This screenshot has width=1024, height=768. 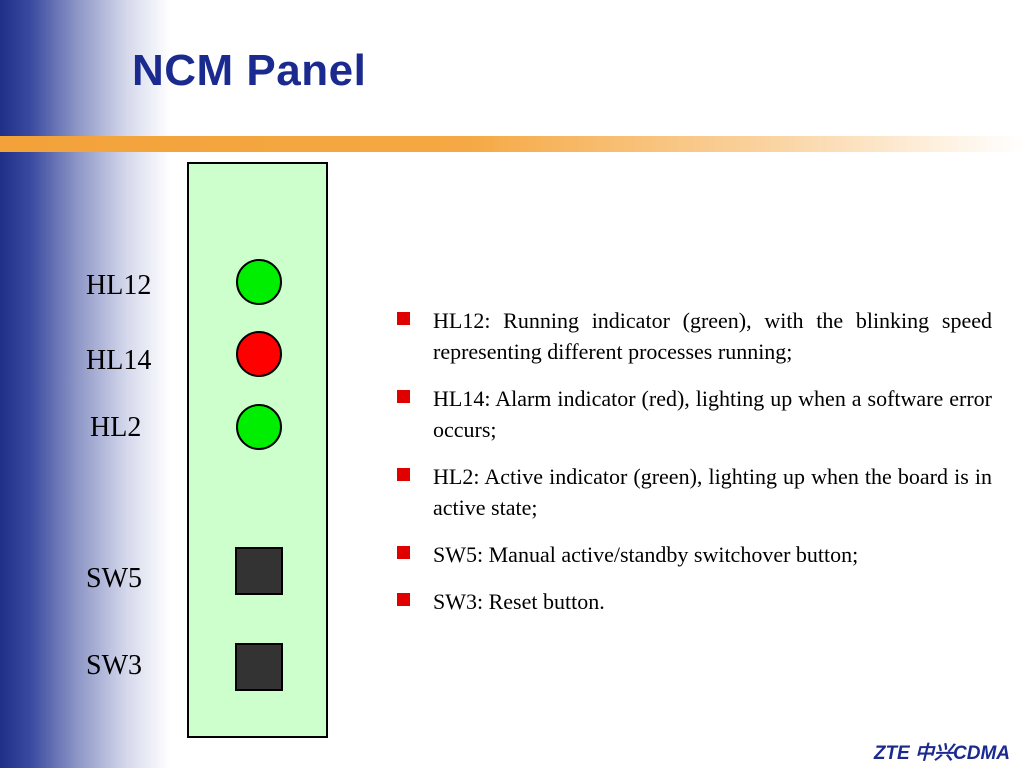 I want to click on label-hl12: HL12, so click(x=119, y=285).